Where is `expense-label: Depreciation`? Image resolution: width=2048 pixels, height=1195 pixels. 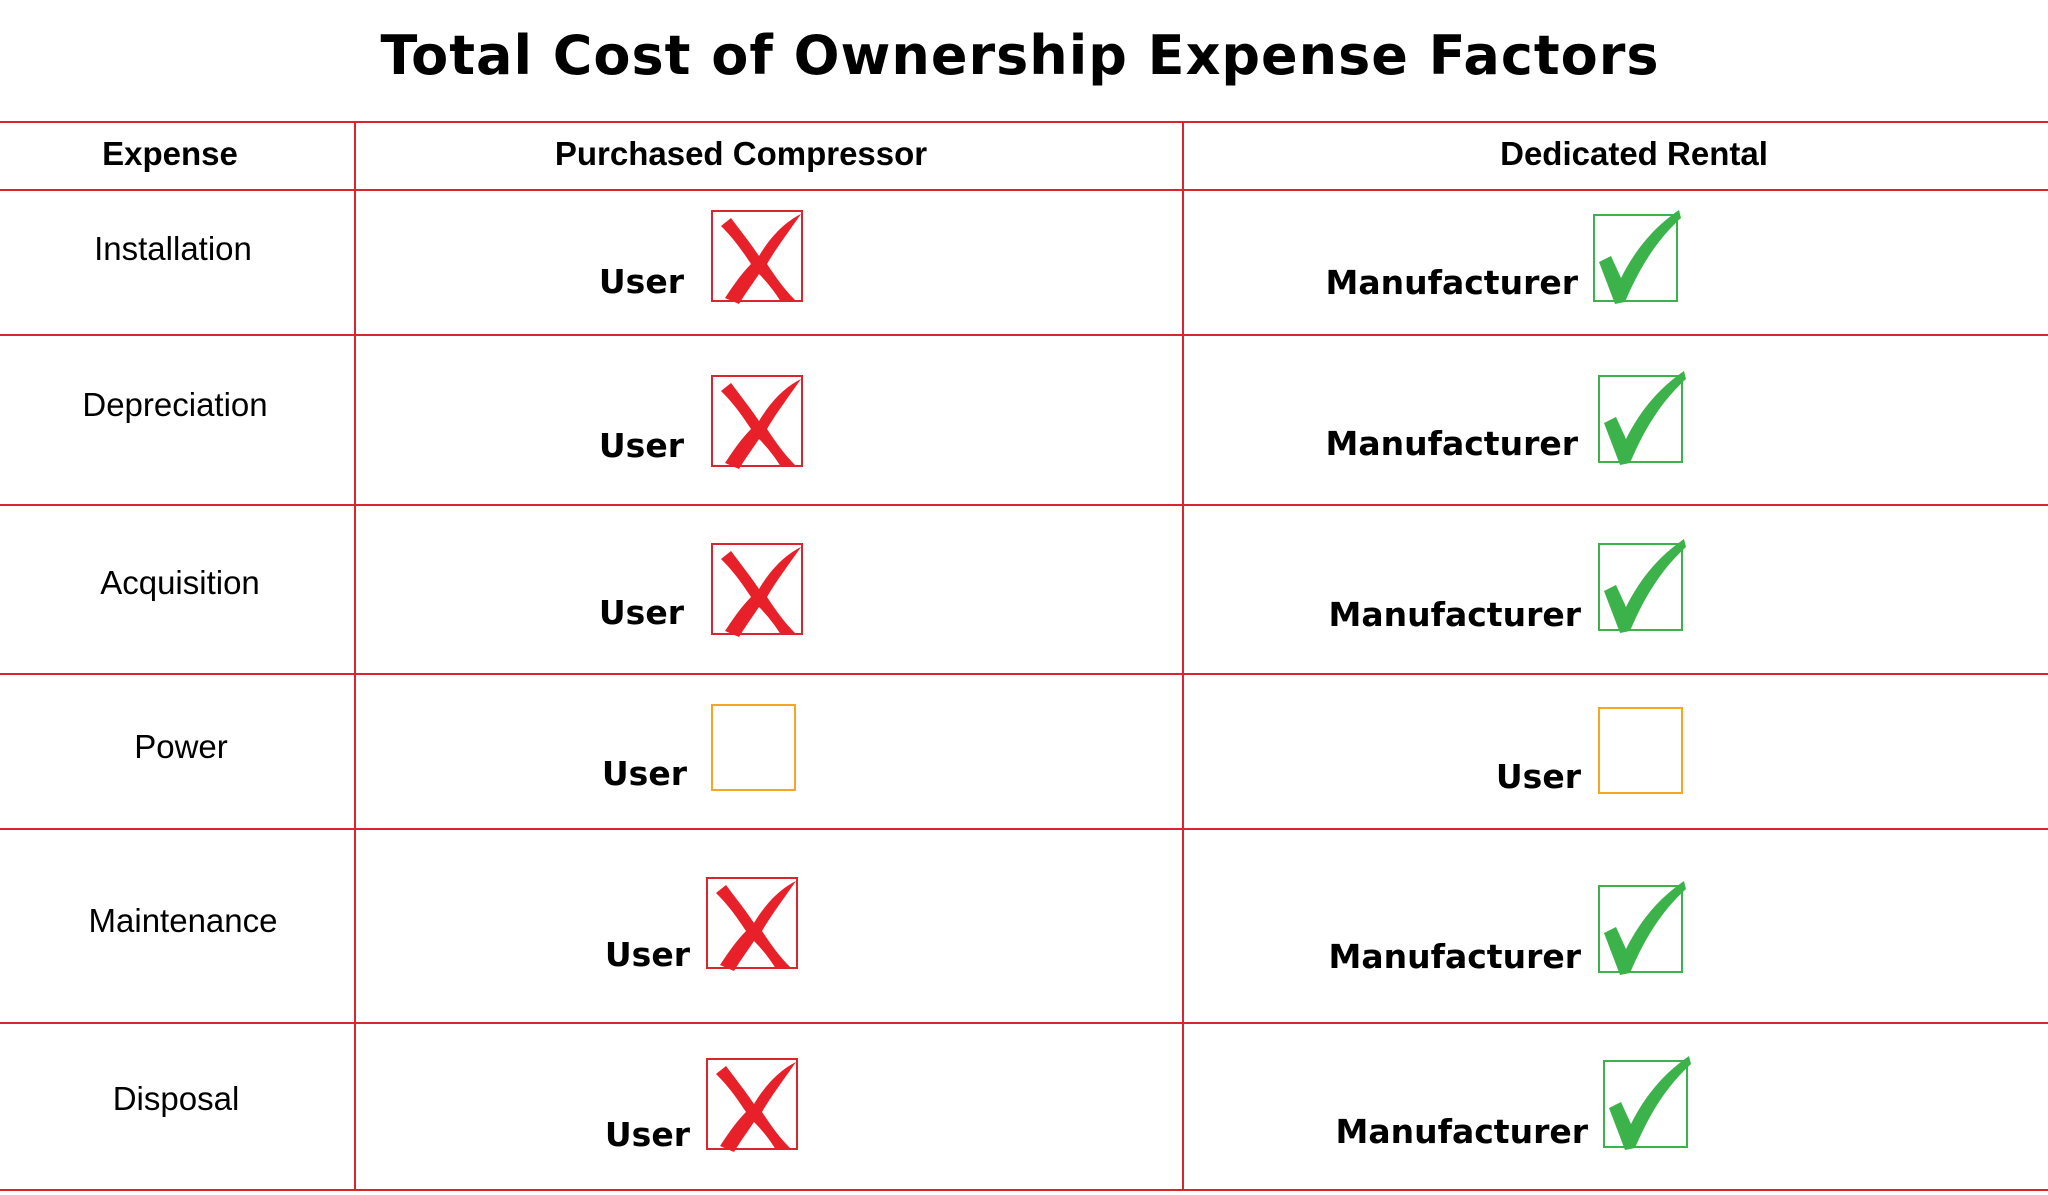
expense-label: Depreciation is located at coordinates (175, 404).